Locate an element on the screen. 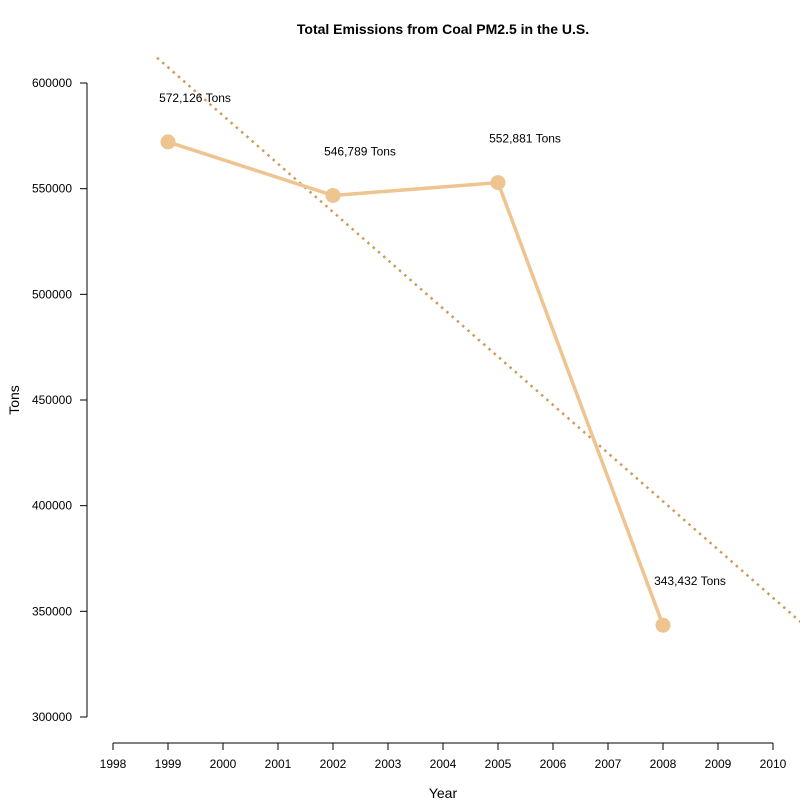 The width and height of the screenshot is (800, 800). data-label: 552,881 Tons is located at coordinates (525, 139).